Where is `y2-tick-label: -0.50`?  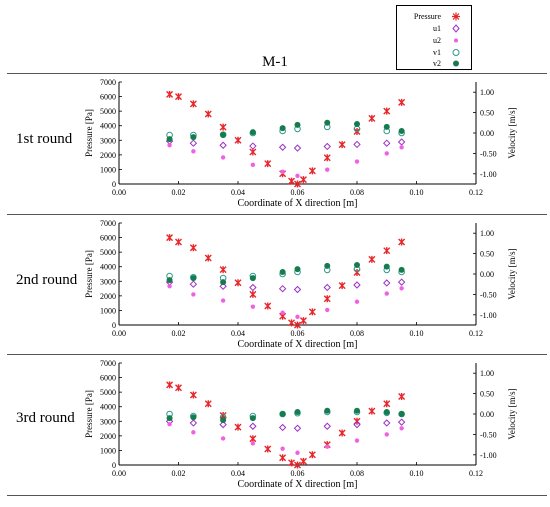
y2-tick-label: -0.50 is located at coordinates (488, 434).